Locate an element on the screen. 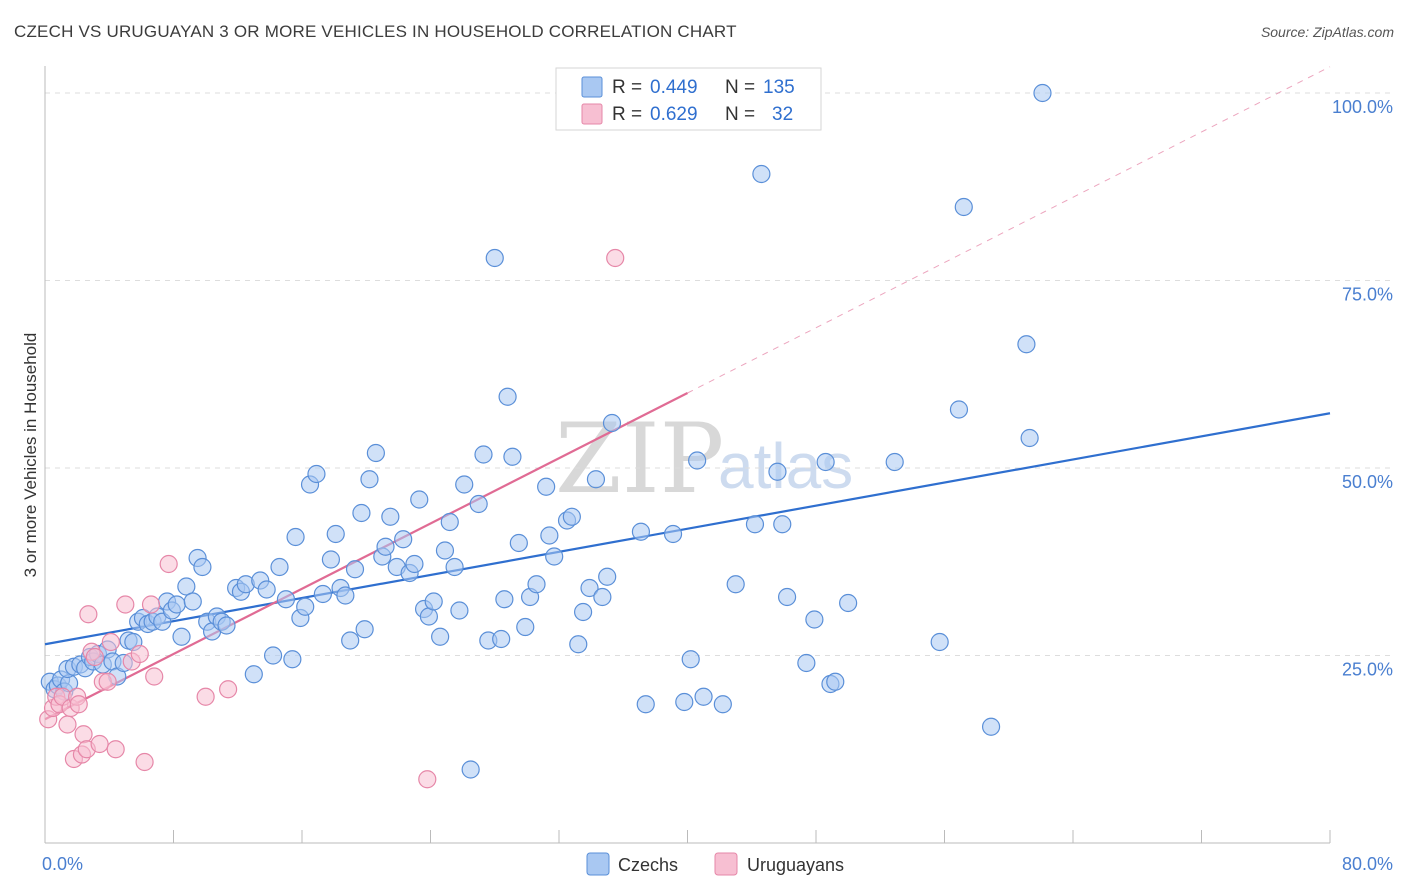 The height and width of the screenshot is (892, 1406). legend-n-label: N = is located at coordinates (740, 114).